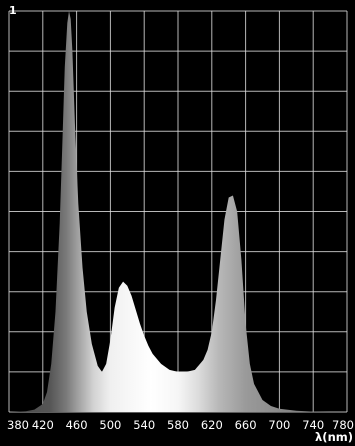  I want to click on x-tick-label: 700, so click(279, 425).